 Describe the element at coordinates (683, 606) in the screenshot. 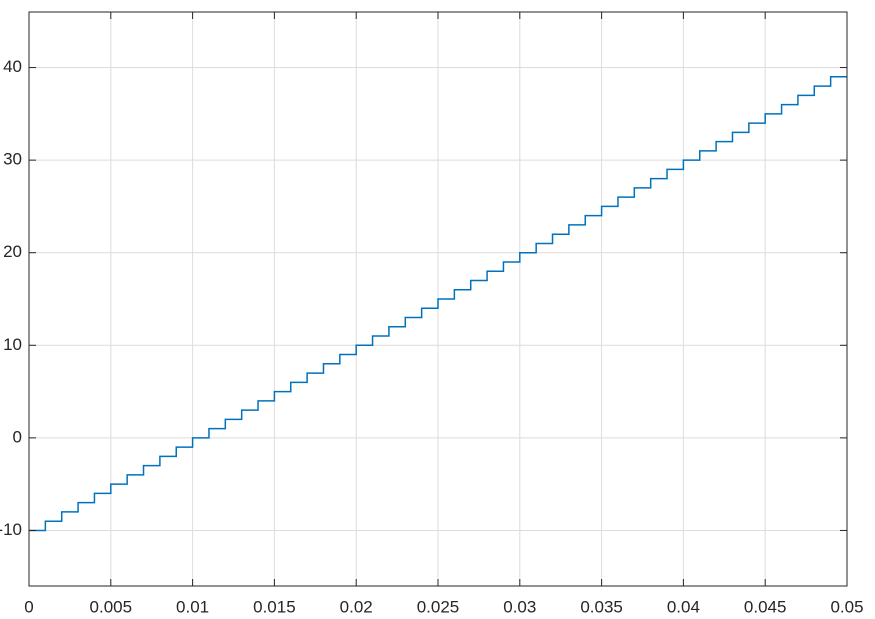

I see `x-tick-label: 0.04` at that location.